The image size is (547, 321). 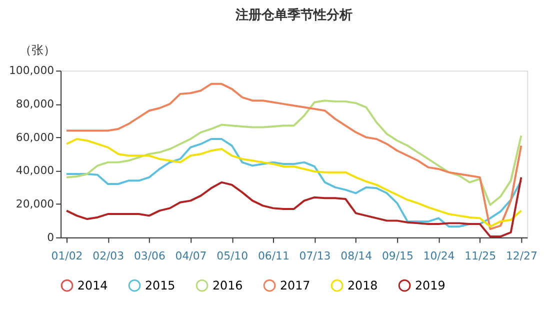 What do you see at coordinates (150, 256) in the screenshot?
I see `x-tick-label: 03/06` at bounding box center [150, 256].